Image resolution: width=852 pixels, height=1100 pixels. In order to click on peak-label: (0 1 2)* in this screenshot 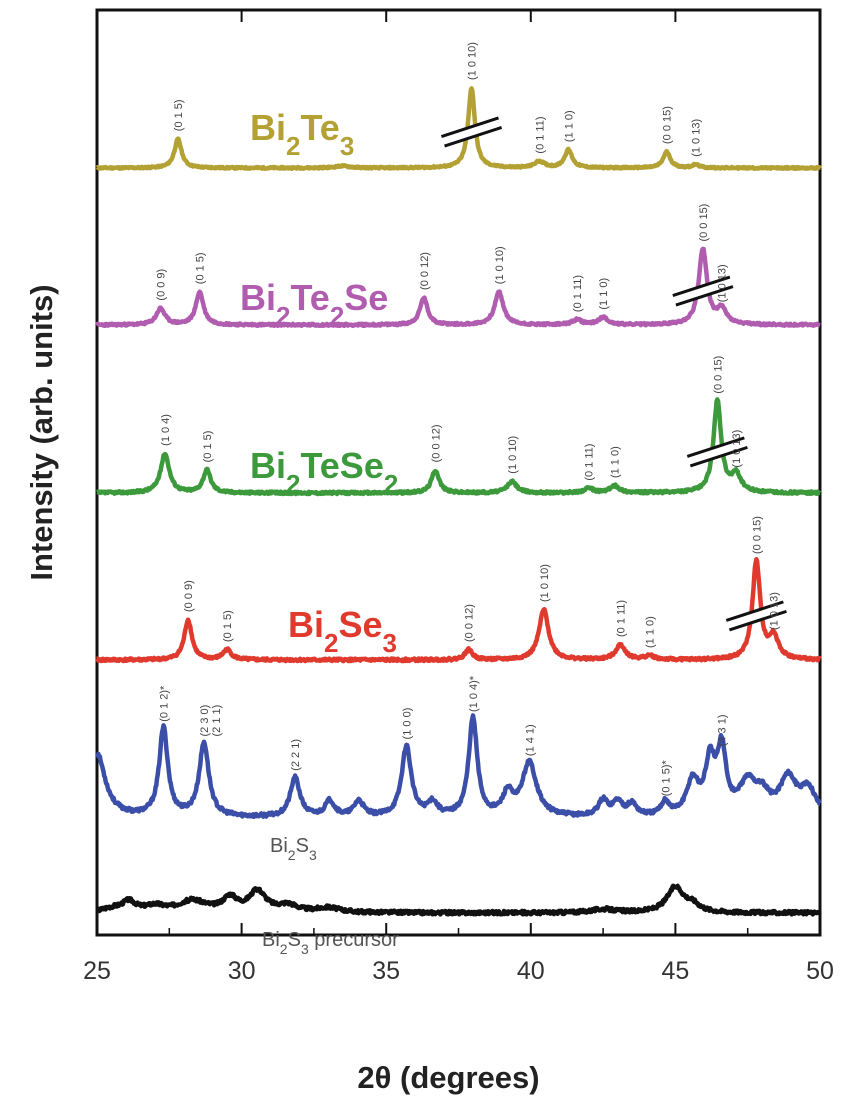, I will do `click(165, 703)`.